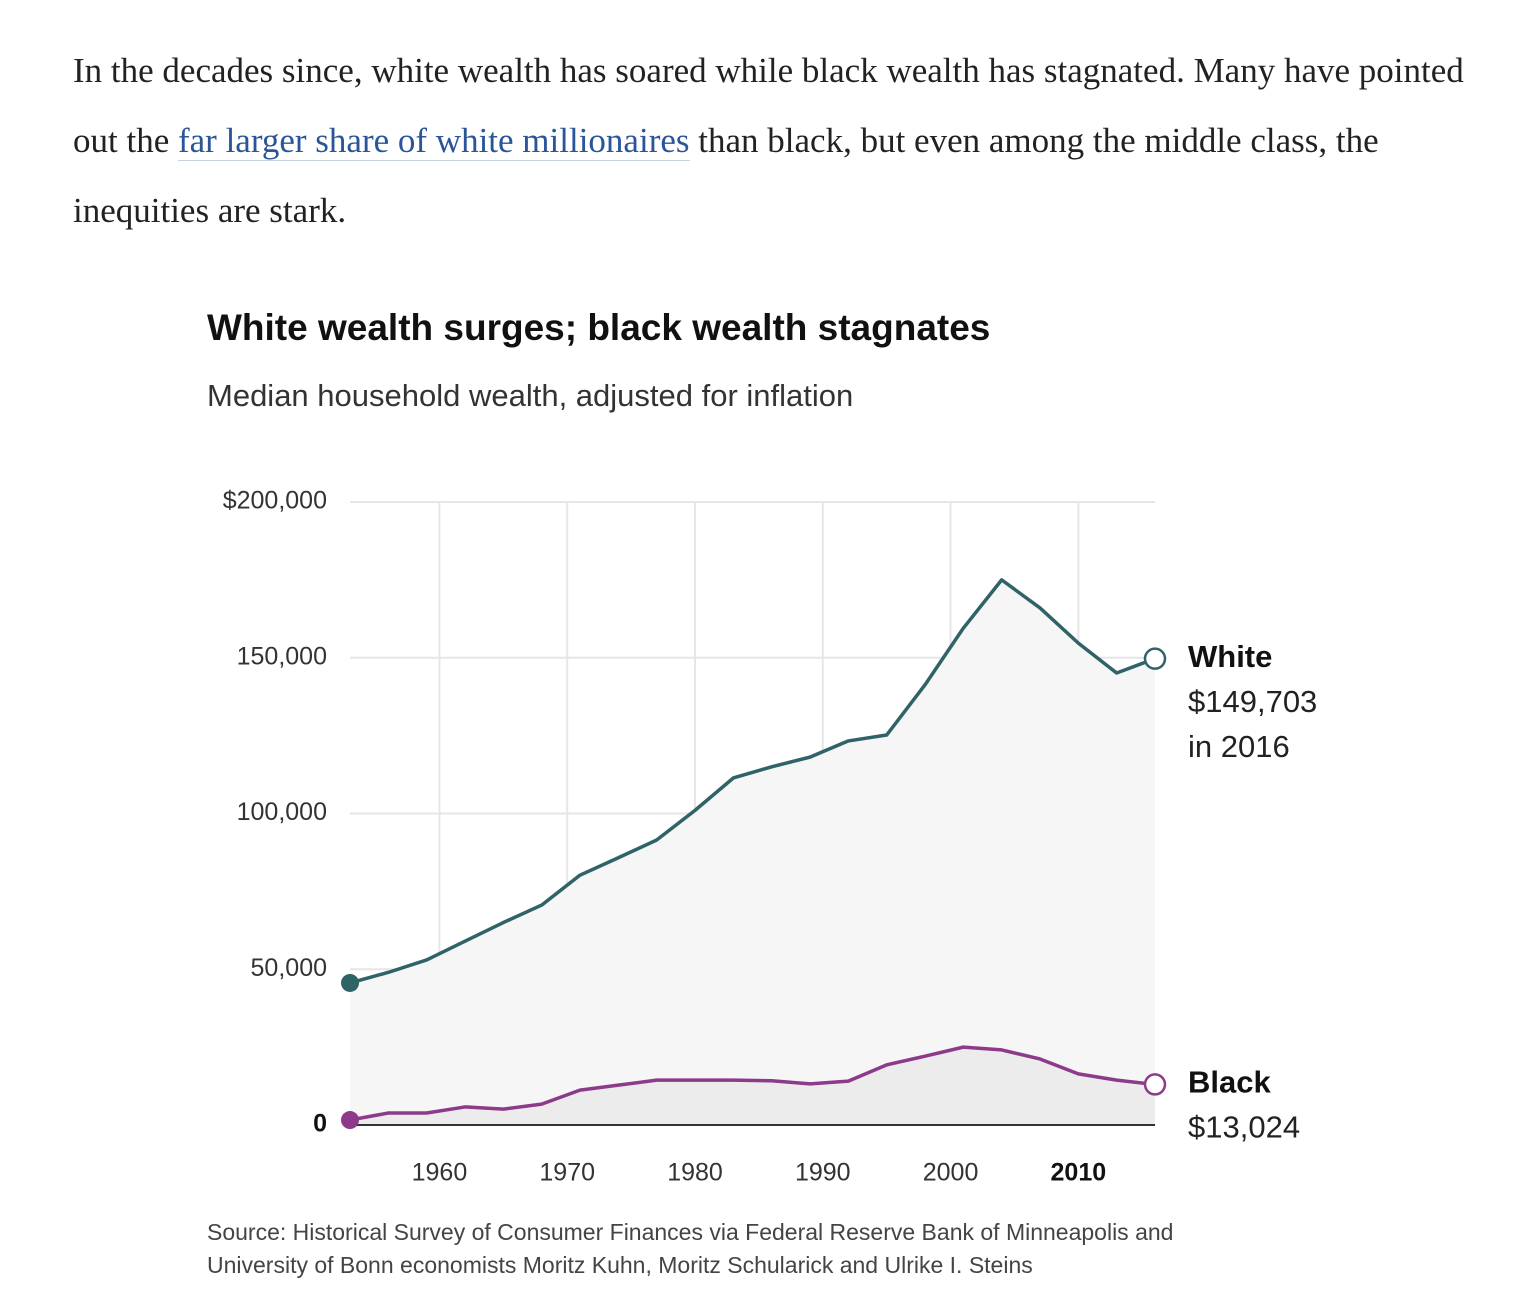 This screenshot has height=1290, width=1530. I want to click on annotation-note: in 2016, so click(1239, 746).